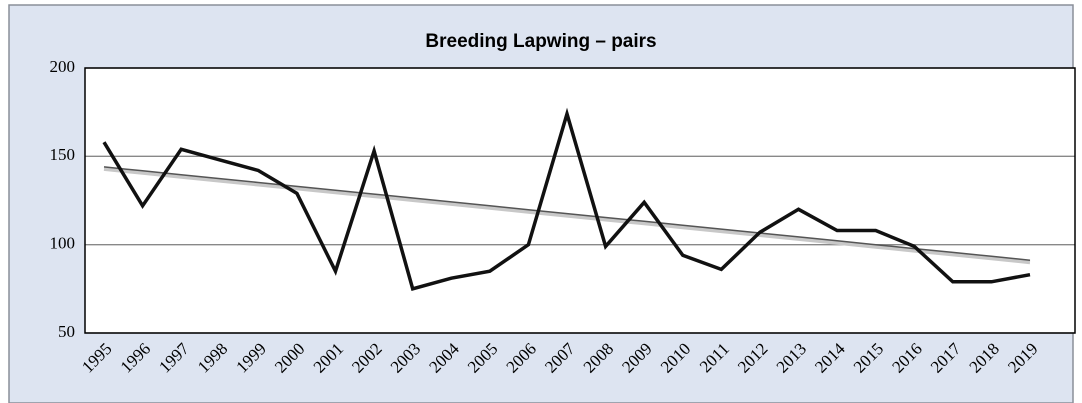 This screenshot has height=403, width=1082. I want to click on y-tick-label: 50, so click(66, 331).